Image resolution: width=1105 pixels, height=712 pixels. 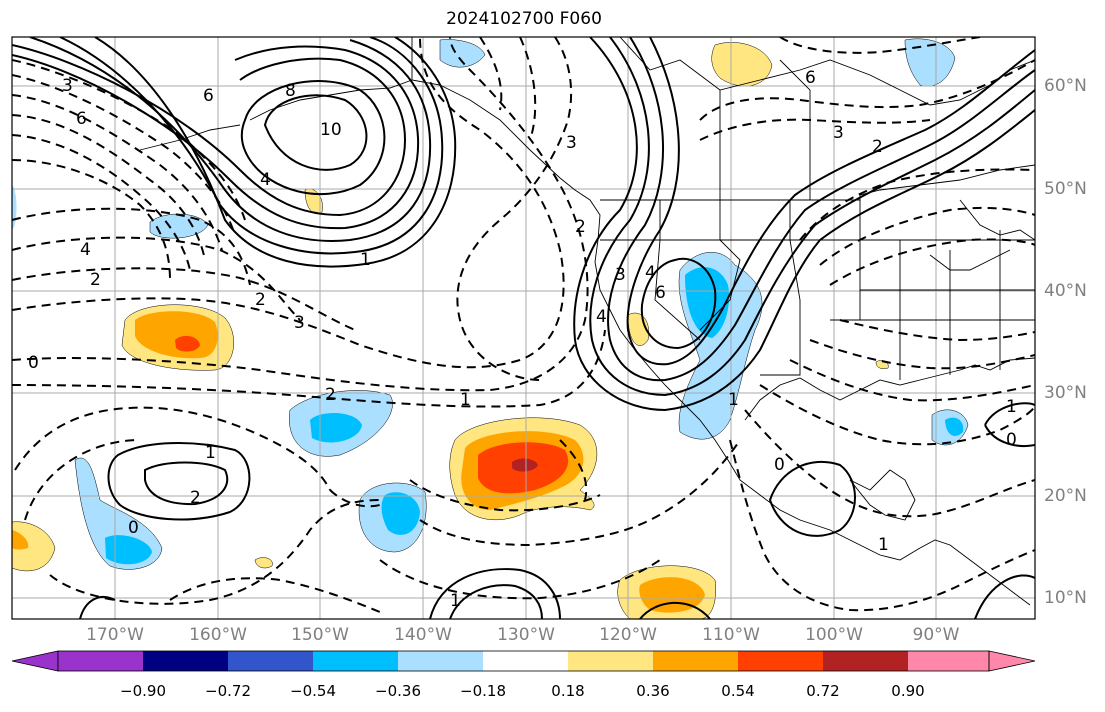 I want to click on lon-label: 160°W, so click(x=218, y=635).